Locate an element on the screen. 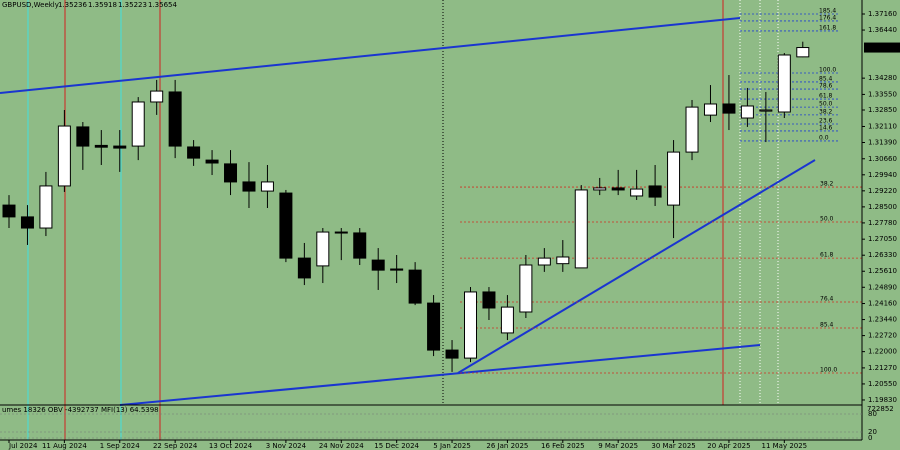 Image resolution: width=900 pixels, height=450 pixels. fib-label: 78.6 is located at coordinates (826, 86).